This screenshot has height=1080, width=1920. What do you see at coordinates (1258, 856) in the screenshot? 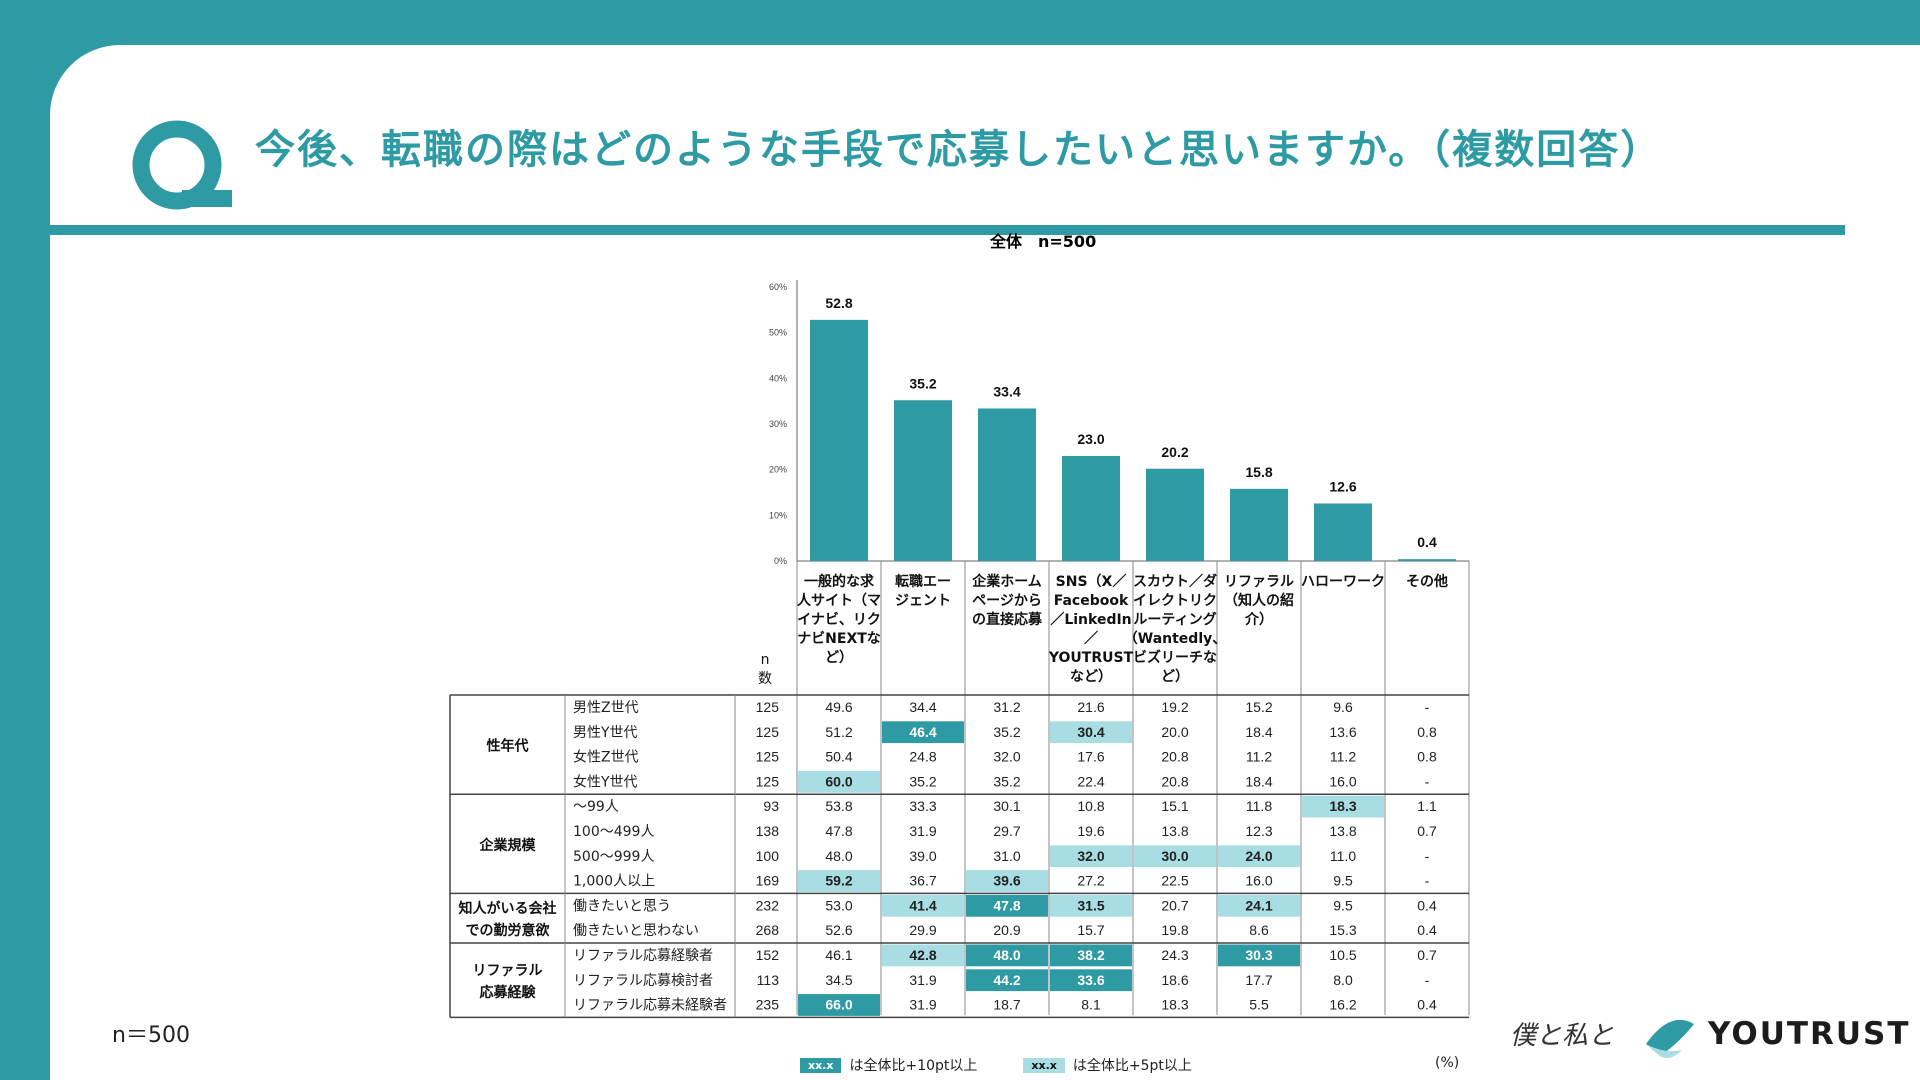
I see `table-cell-value: 24.0` at bounding box center [1258, 856].